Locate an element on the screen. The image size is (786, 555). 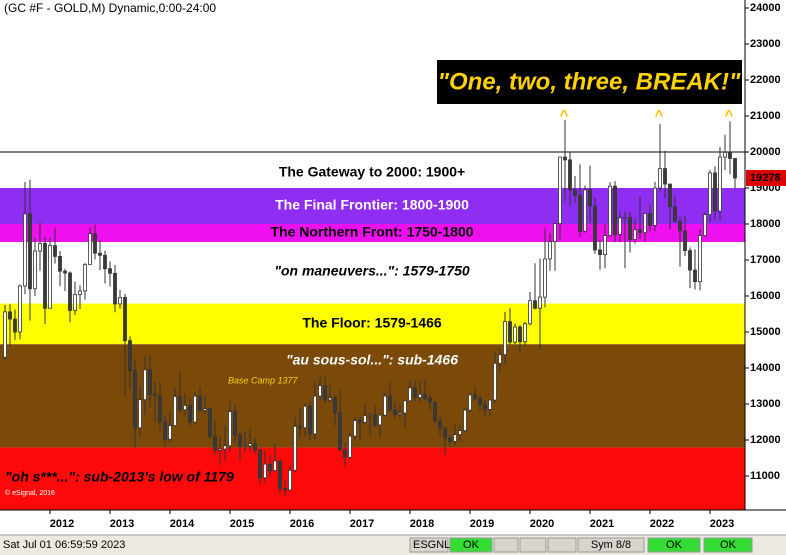
x-tick-label: 2021 is located at coordinates (602, 524).